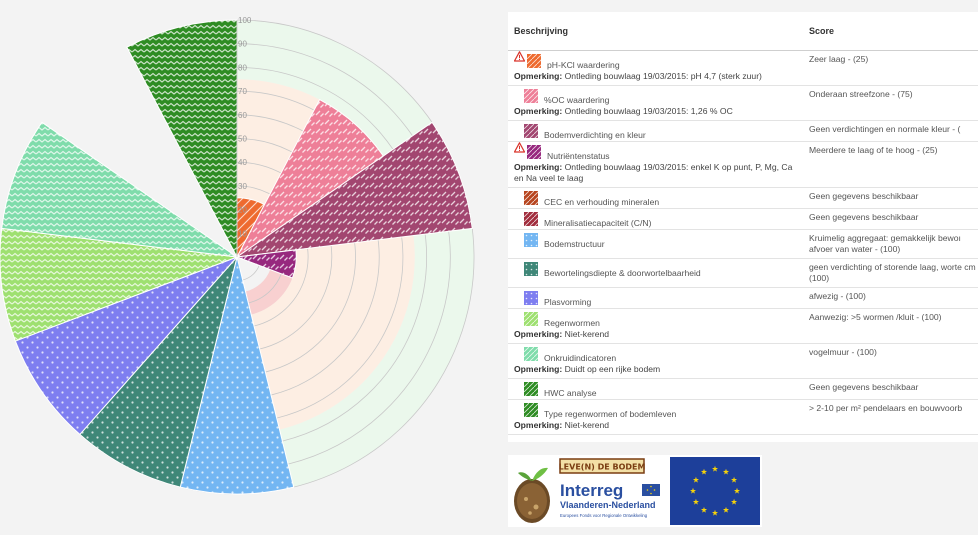 This screenshot has width=978, height=535. Describe the element at coordinates (598, 223) in the screenshot. I see `parameter-name: Mineralisatiecapaciteit (C/N)` at that location.